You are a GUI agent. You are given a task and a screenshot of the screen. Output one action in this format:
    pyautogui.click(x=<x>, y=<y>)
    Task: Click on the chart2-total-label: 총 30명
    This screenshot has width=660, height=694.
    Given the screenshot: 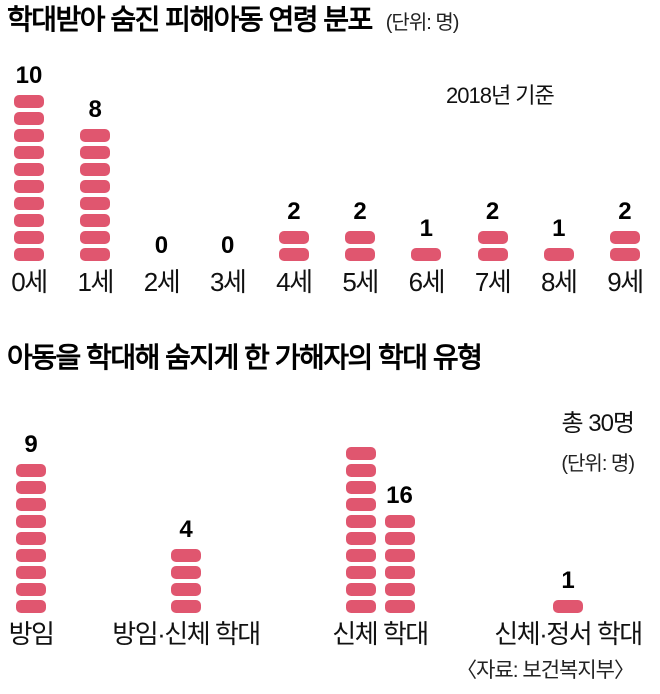 What is the action you would take?
    pyautogui.click(x=598, y=423)
    